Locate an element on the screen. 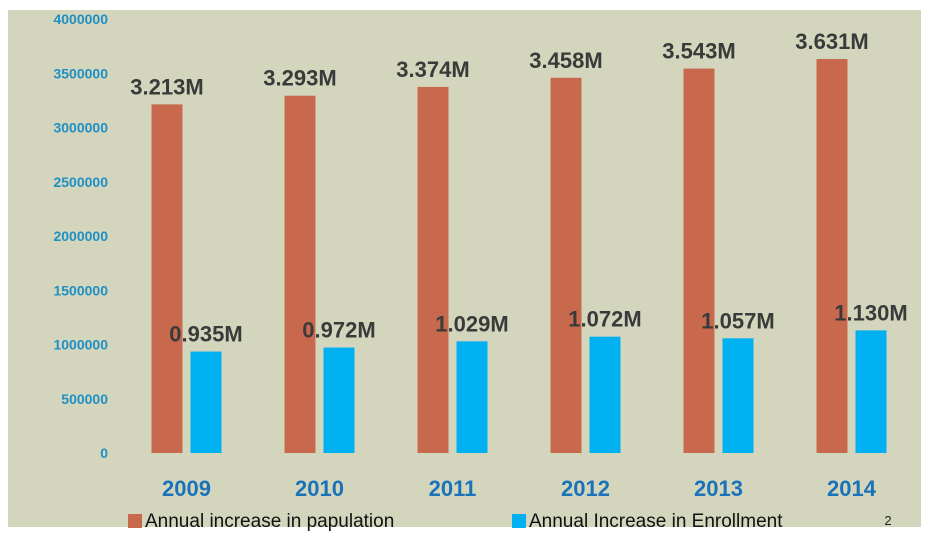 The width and height of the screenshot is (929, 537). y-tick-label: 2000000 is located at coordinates (80, 236).